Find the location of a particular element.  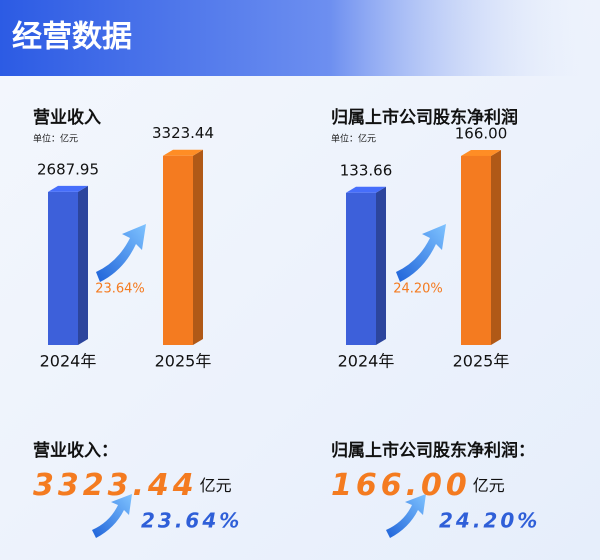

summary-number: 166.00 is located at coordinates (401, 485).